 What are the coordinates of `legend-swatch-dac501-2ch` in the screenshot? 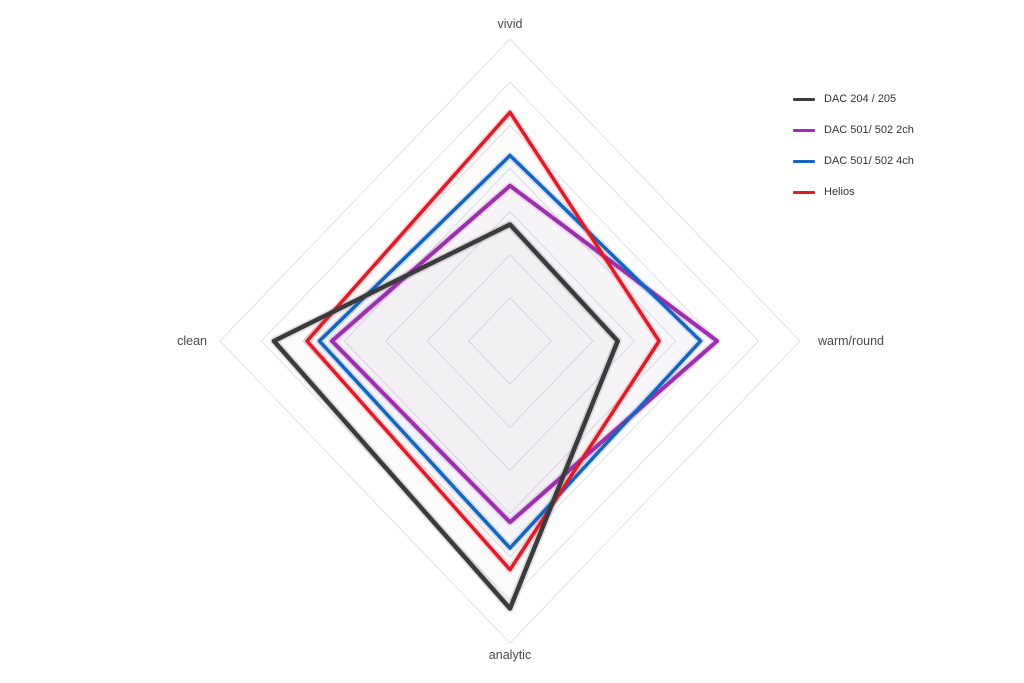 It's located at (804, 130).